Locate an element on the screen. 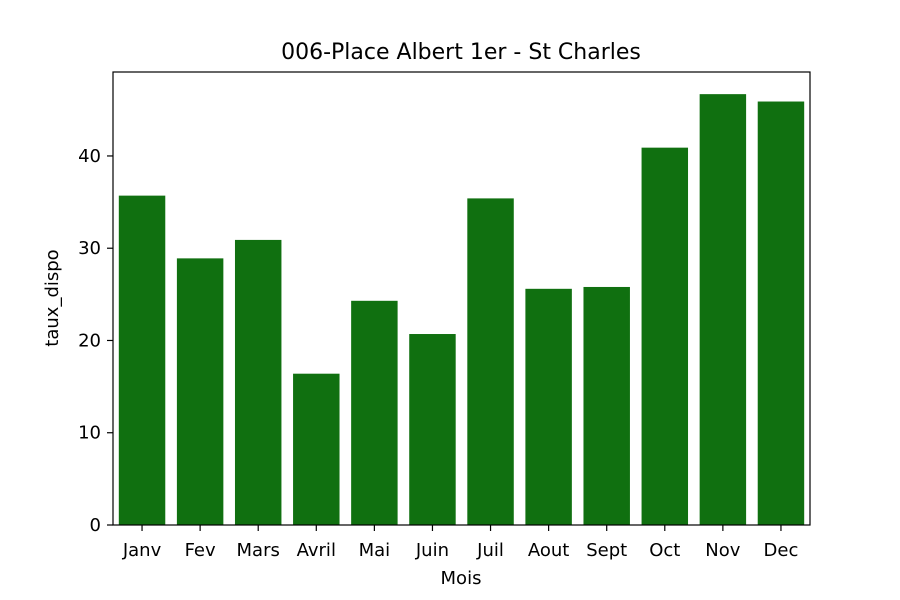 This screenshot has width=900, height=600. bar-sept is located at coordinates (606, 405).